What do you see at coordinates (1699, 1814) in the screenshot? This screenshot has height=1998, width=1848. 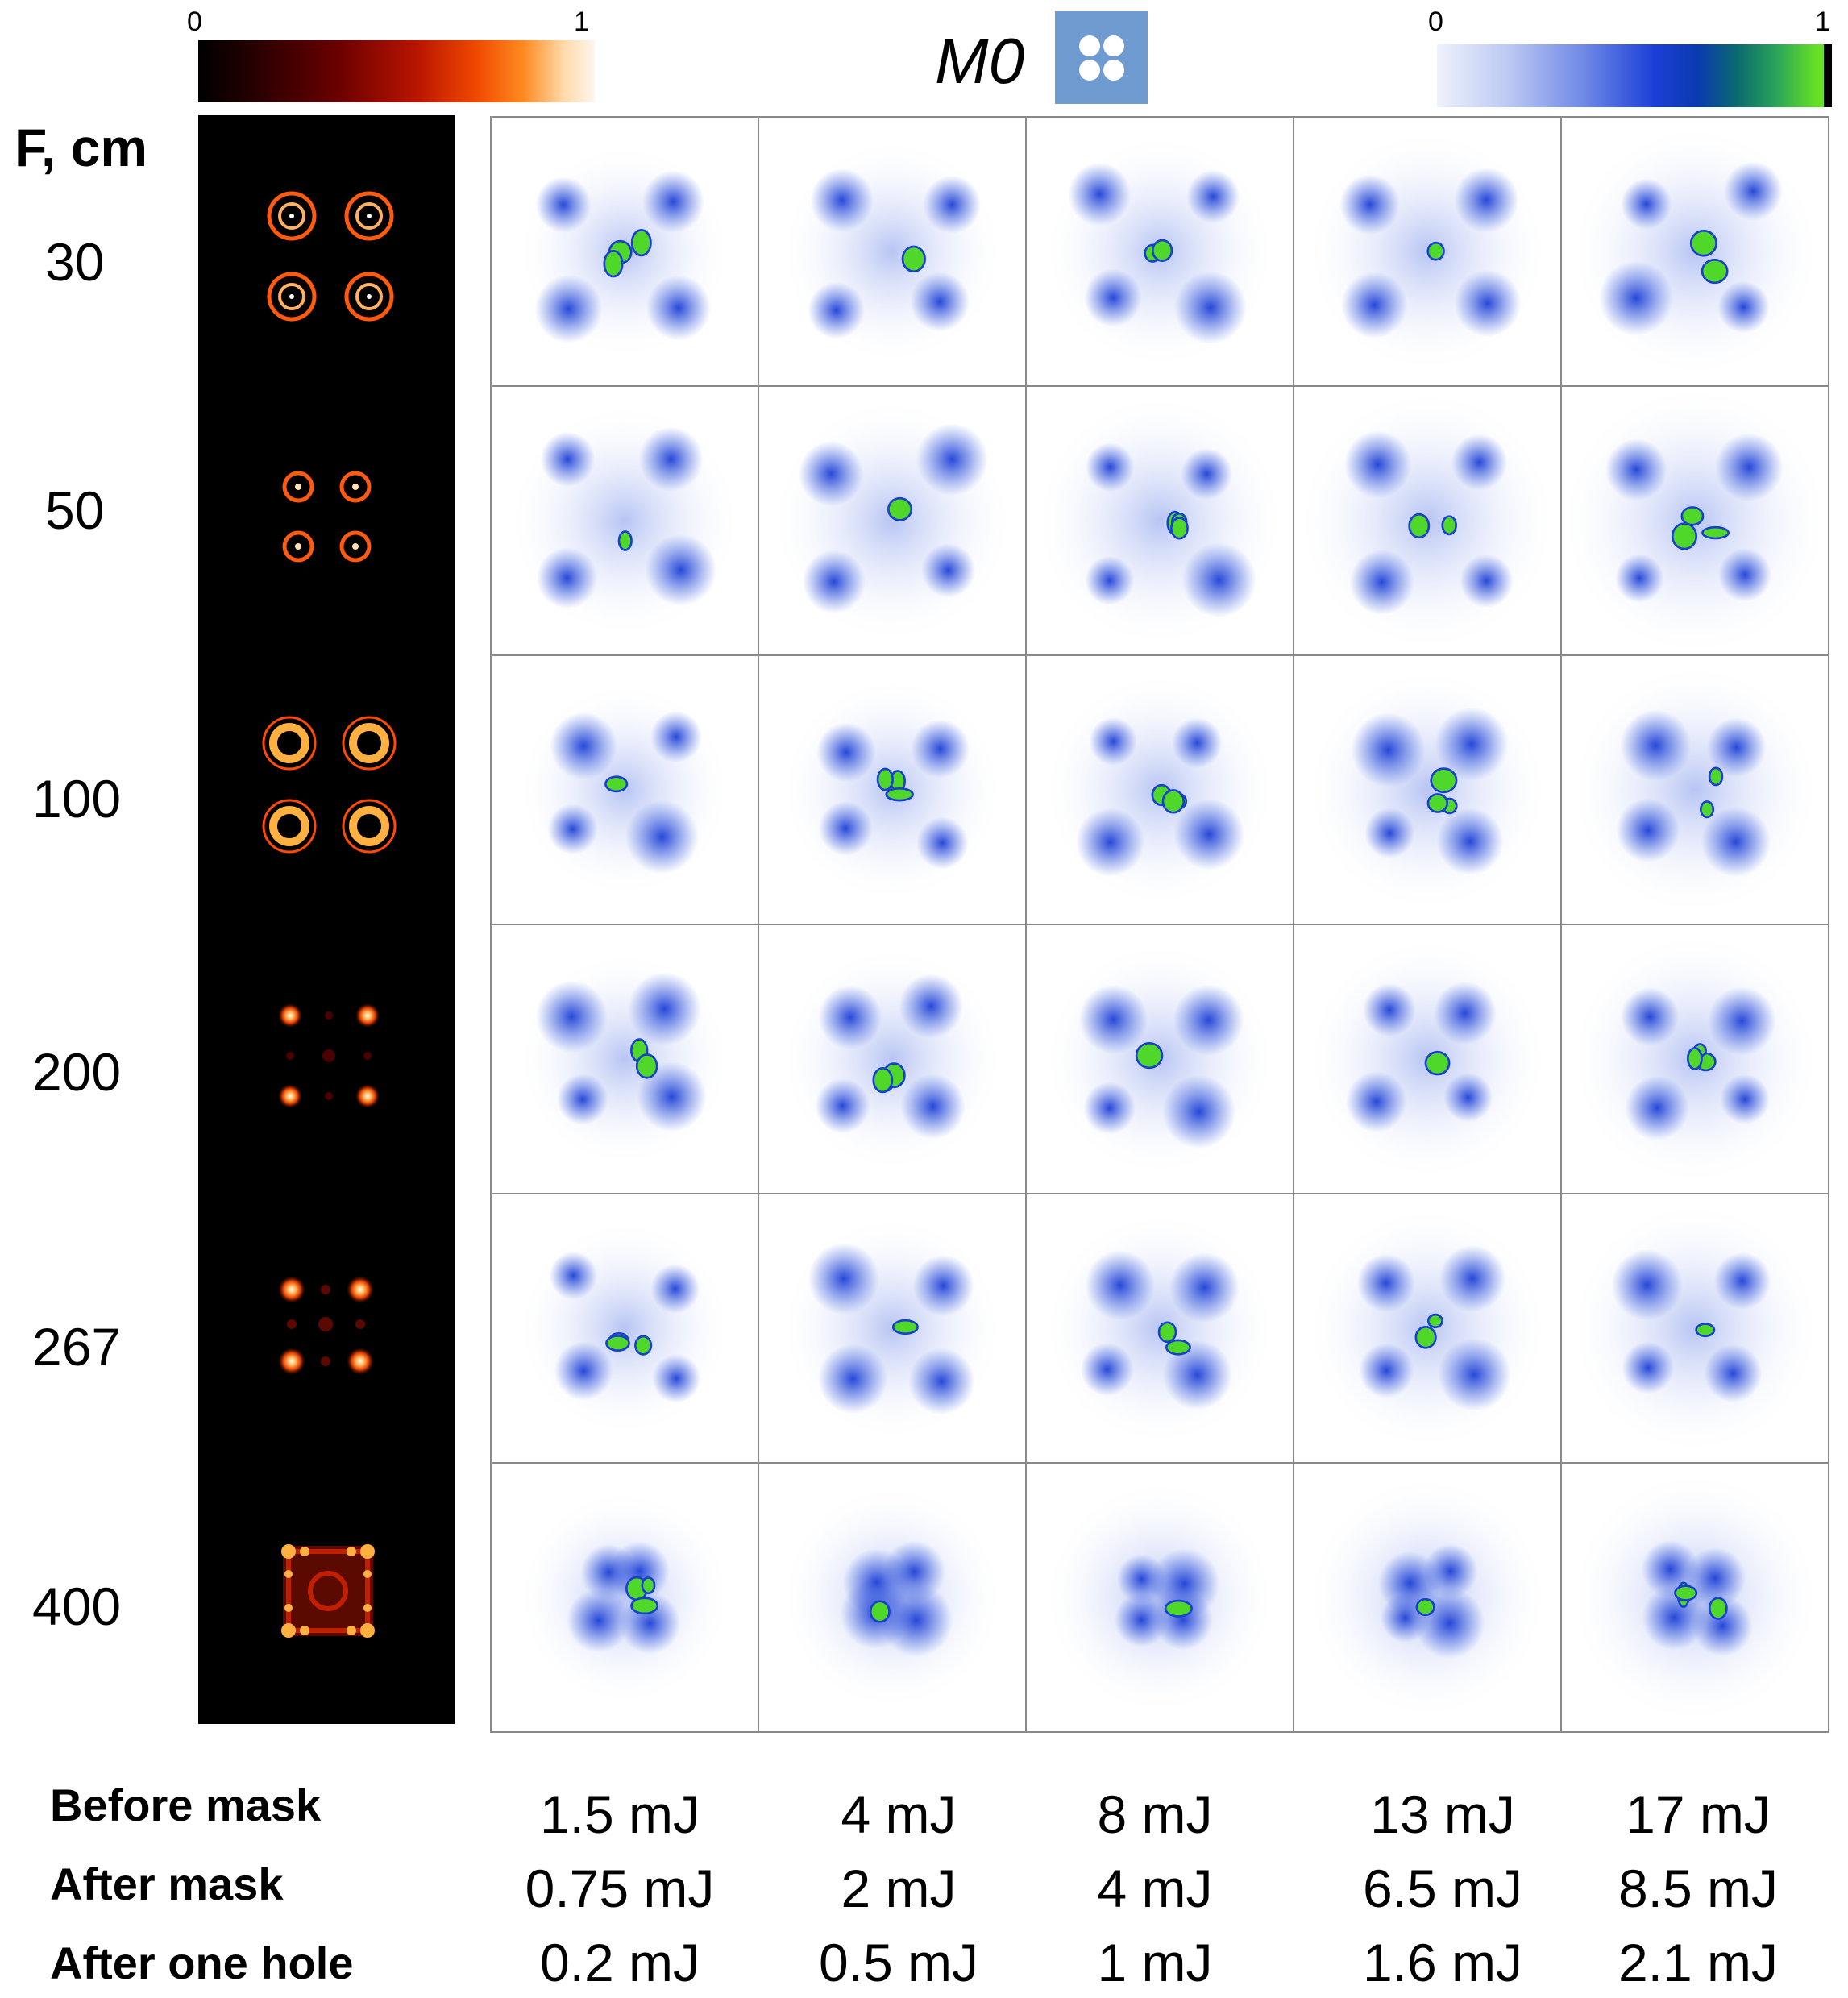 I see `energy-before-5: 17 mJ` at bounding box center [1699, 1814].